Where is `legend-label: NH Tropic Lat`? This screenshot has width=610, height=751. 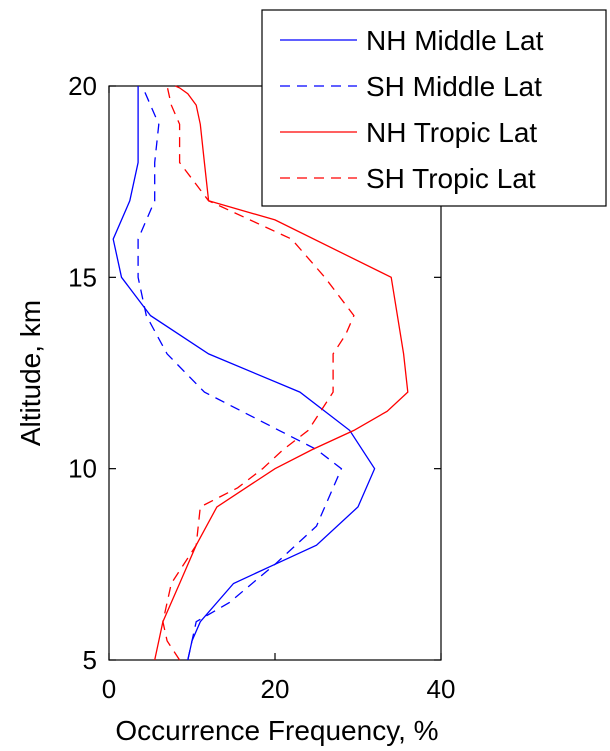 legend-label: NH Tropic Lat is located at coordinates (451, 132).